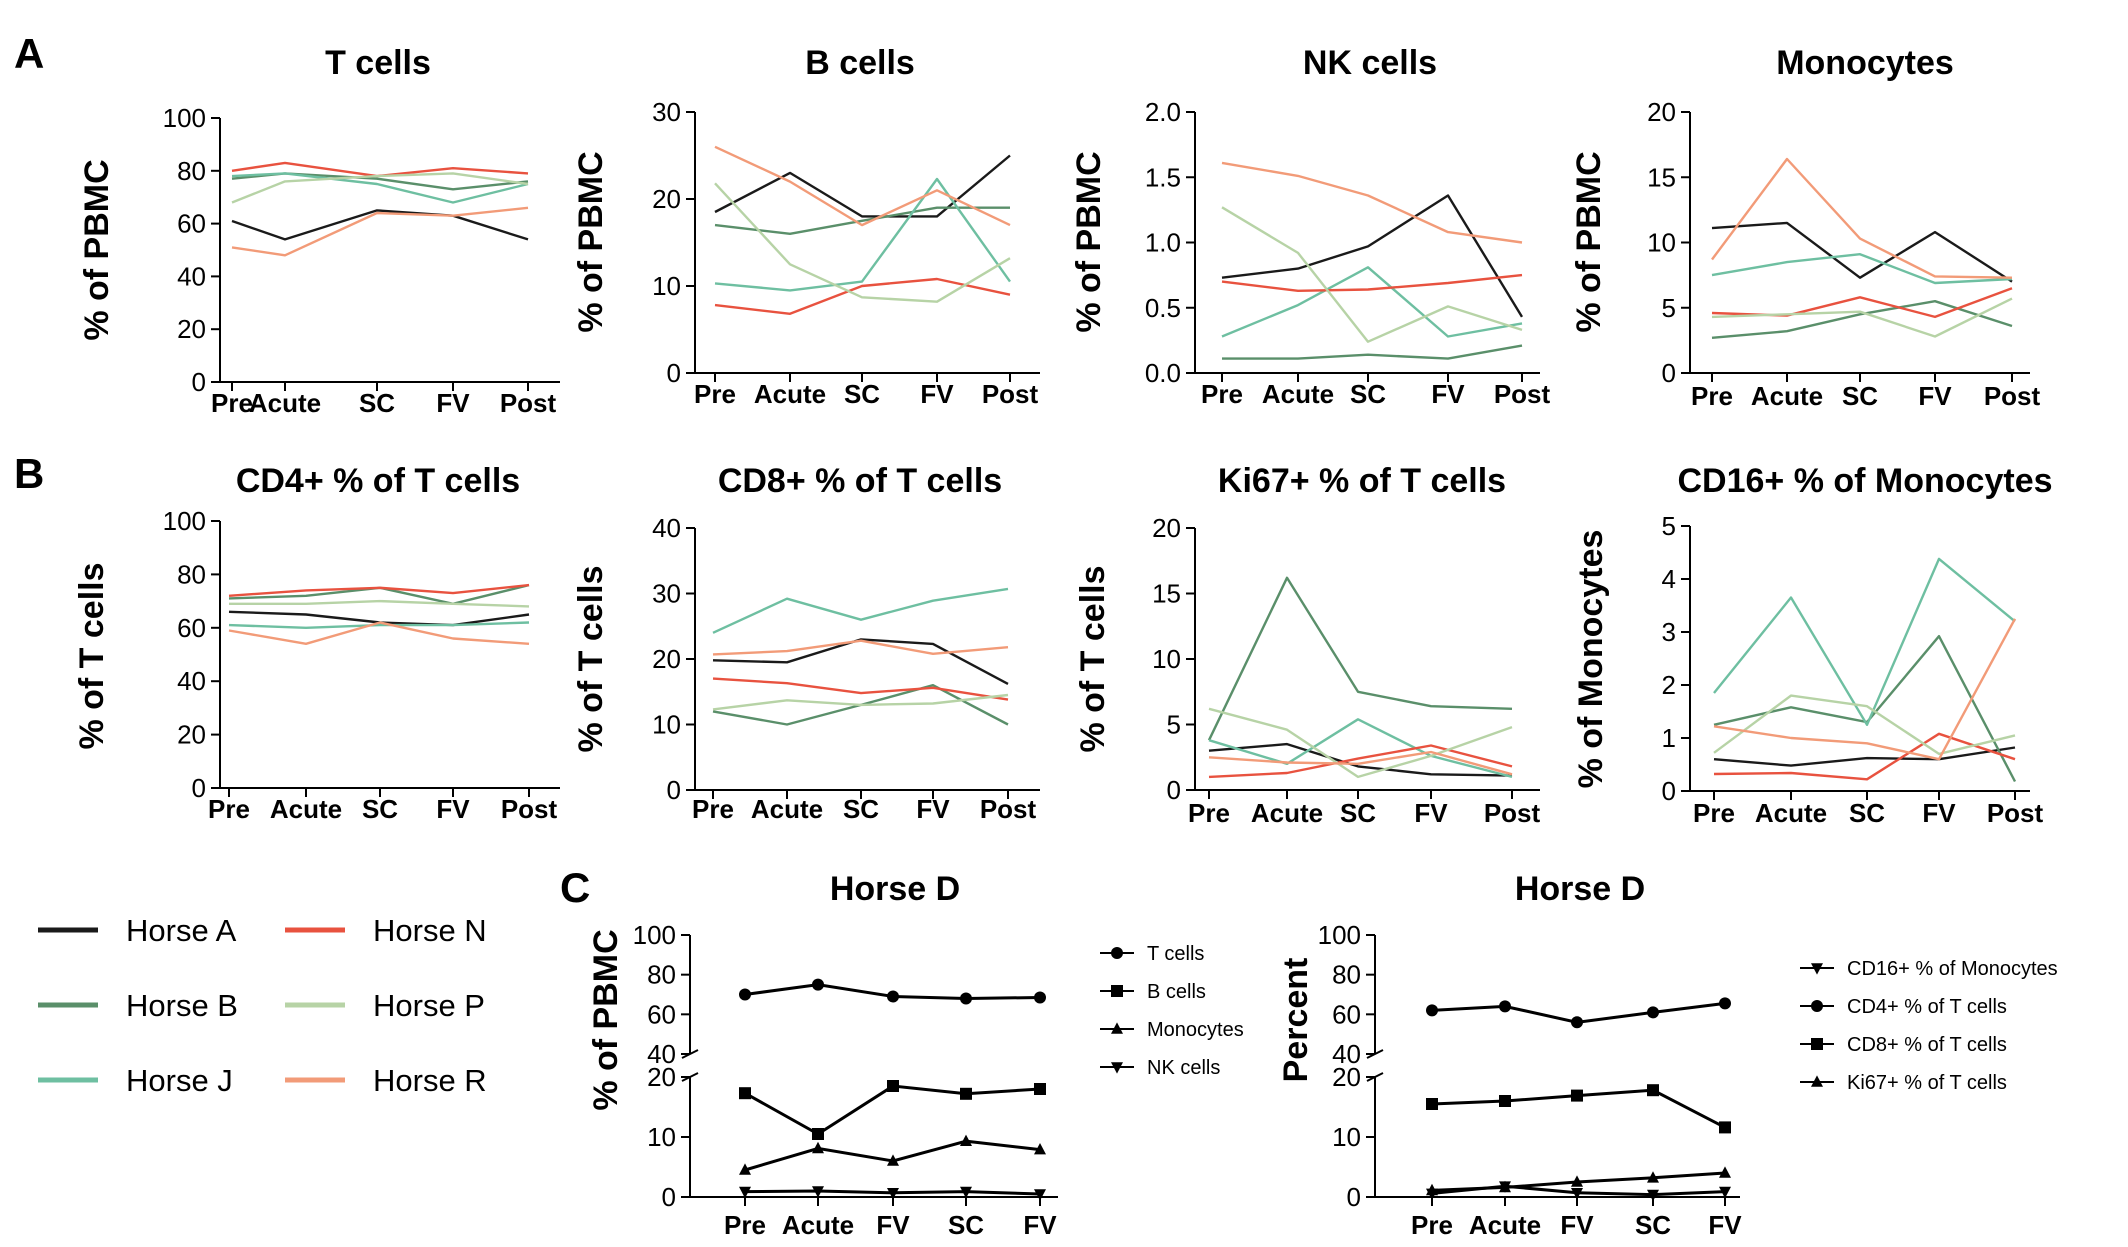 This screenshot has height=1247, width=2128. I want to click on chart-title: NK cells, so click(1370, 63).